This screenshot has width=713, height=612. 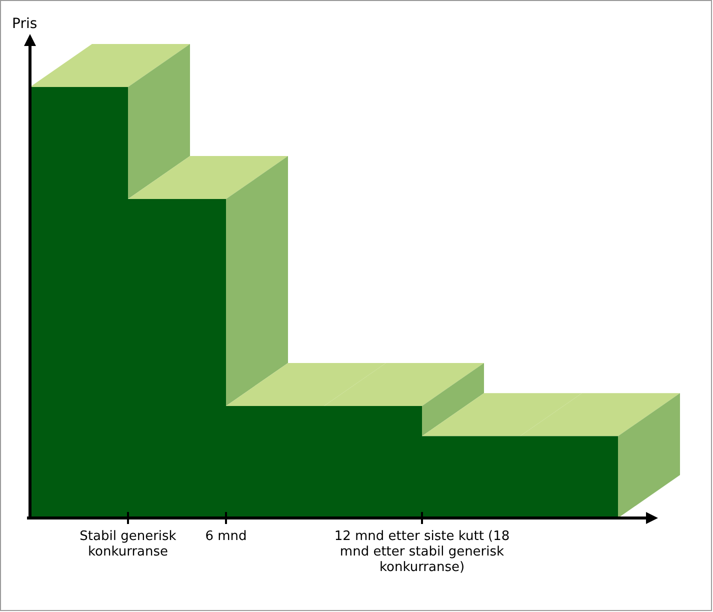 What do you see at coordinates (422, 552) in the screenshot?
I see `x-tick-label: 12 mnd etter siste kutt (18 mnd etter stabil generisk konkurranse)` at bounding box center [422, 552].